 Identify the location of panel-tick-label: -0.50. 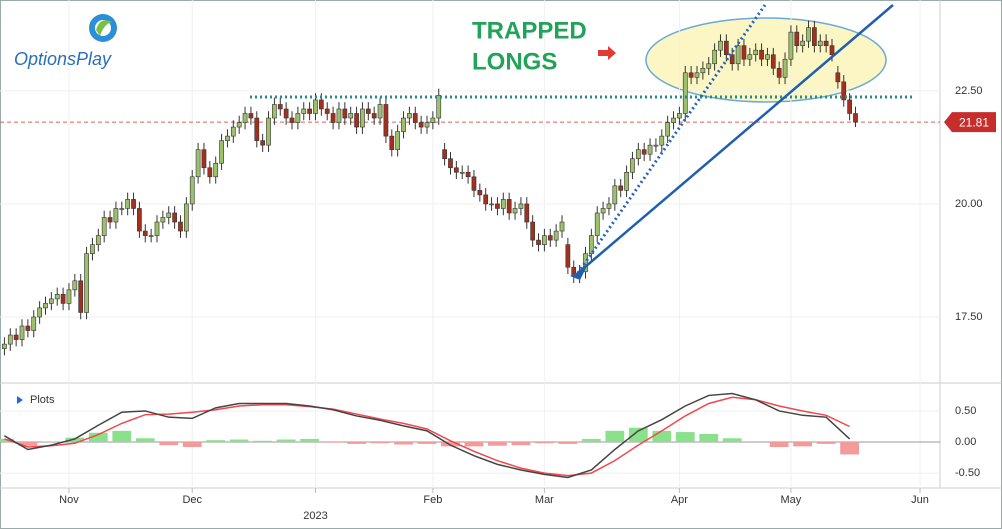
(967, 473).